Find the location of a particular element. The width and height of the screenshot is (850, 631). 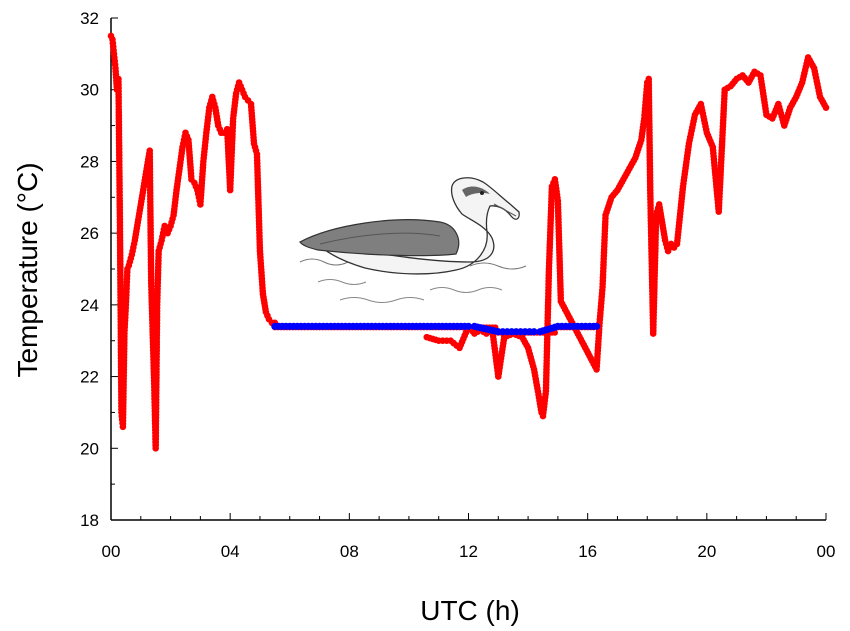

y-axis-ticks: 18 20 22 24 26 28 30 32 is located at coordinates (99, 269).